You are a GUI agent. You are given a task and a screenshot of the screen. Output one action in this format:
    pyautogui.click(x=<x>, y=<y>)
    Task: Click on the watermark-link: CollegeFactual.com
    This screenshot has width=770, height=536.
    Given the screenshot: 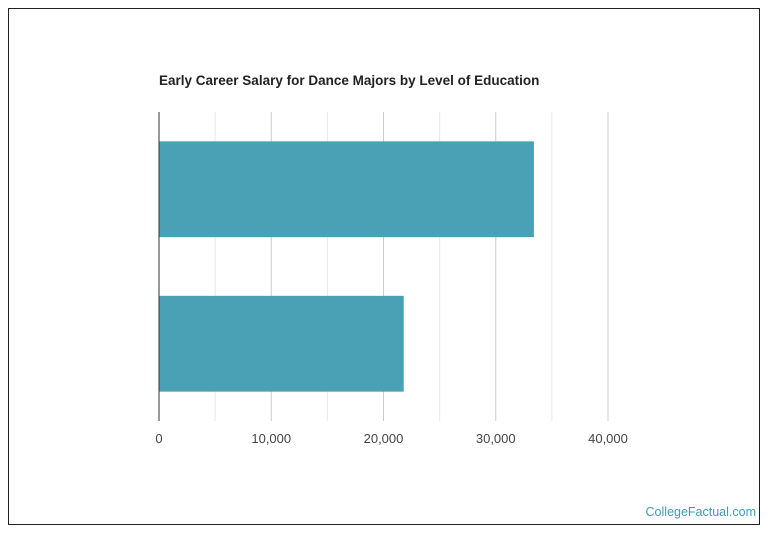 What is the action you would take?
    pyautogui.click(x=700, y=512)
    